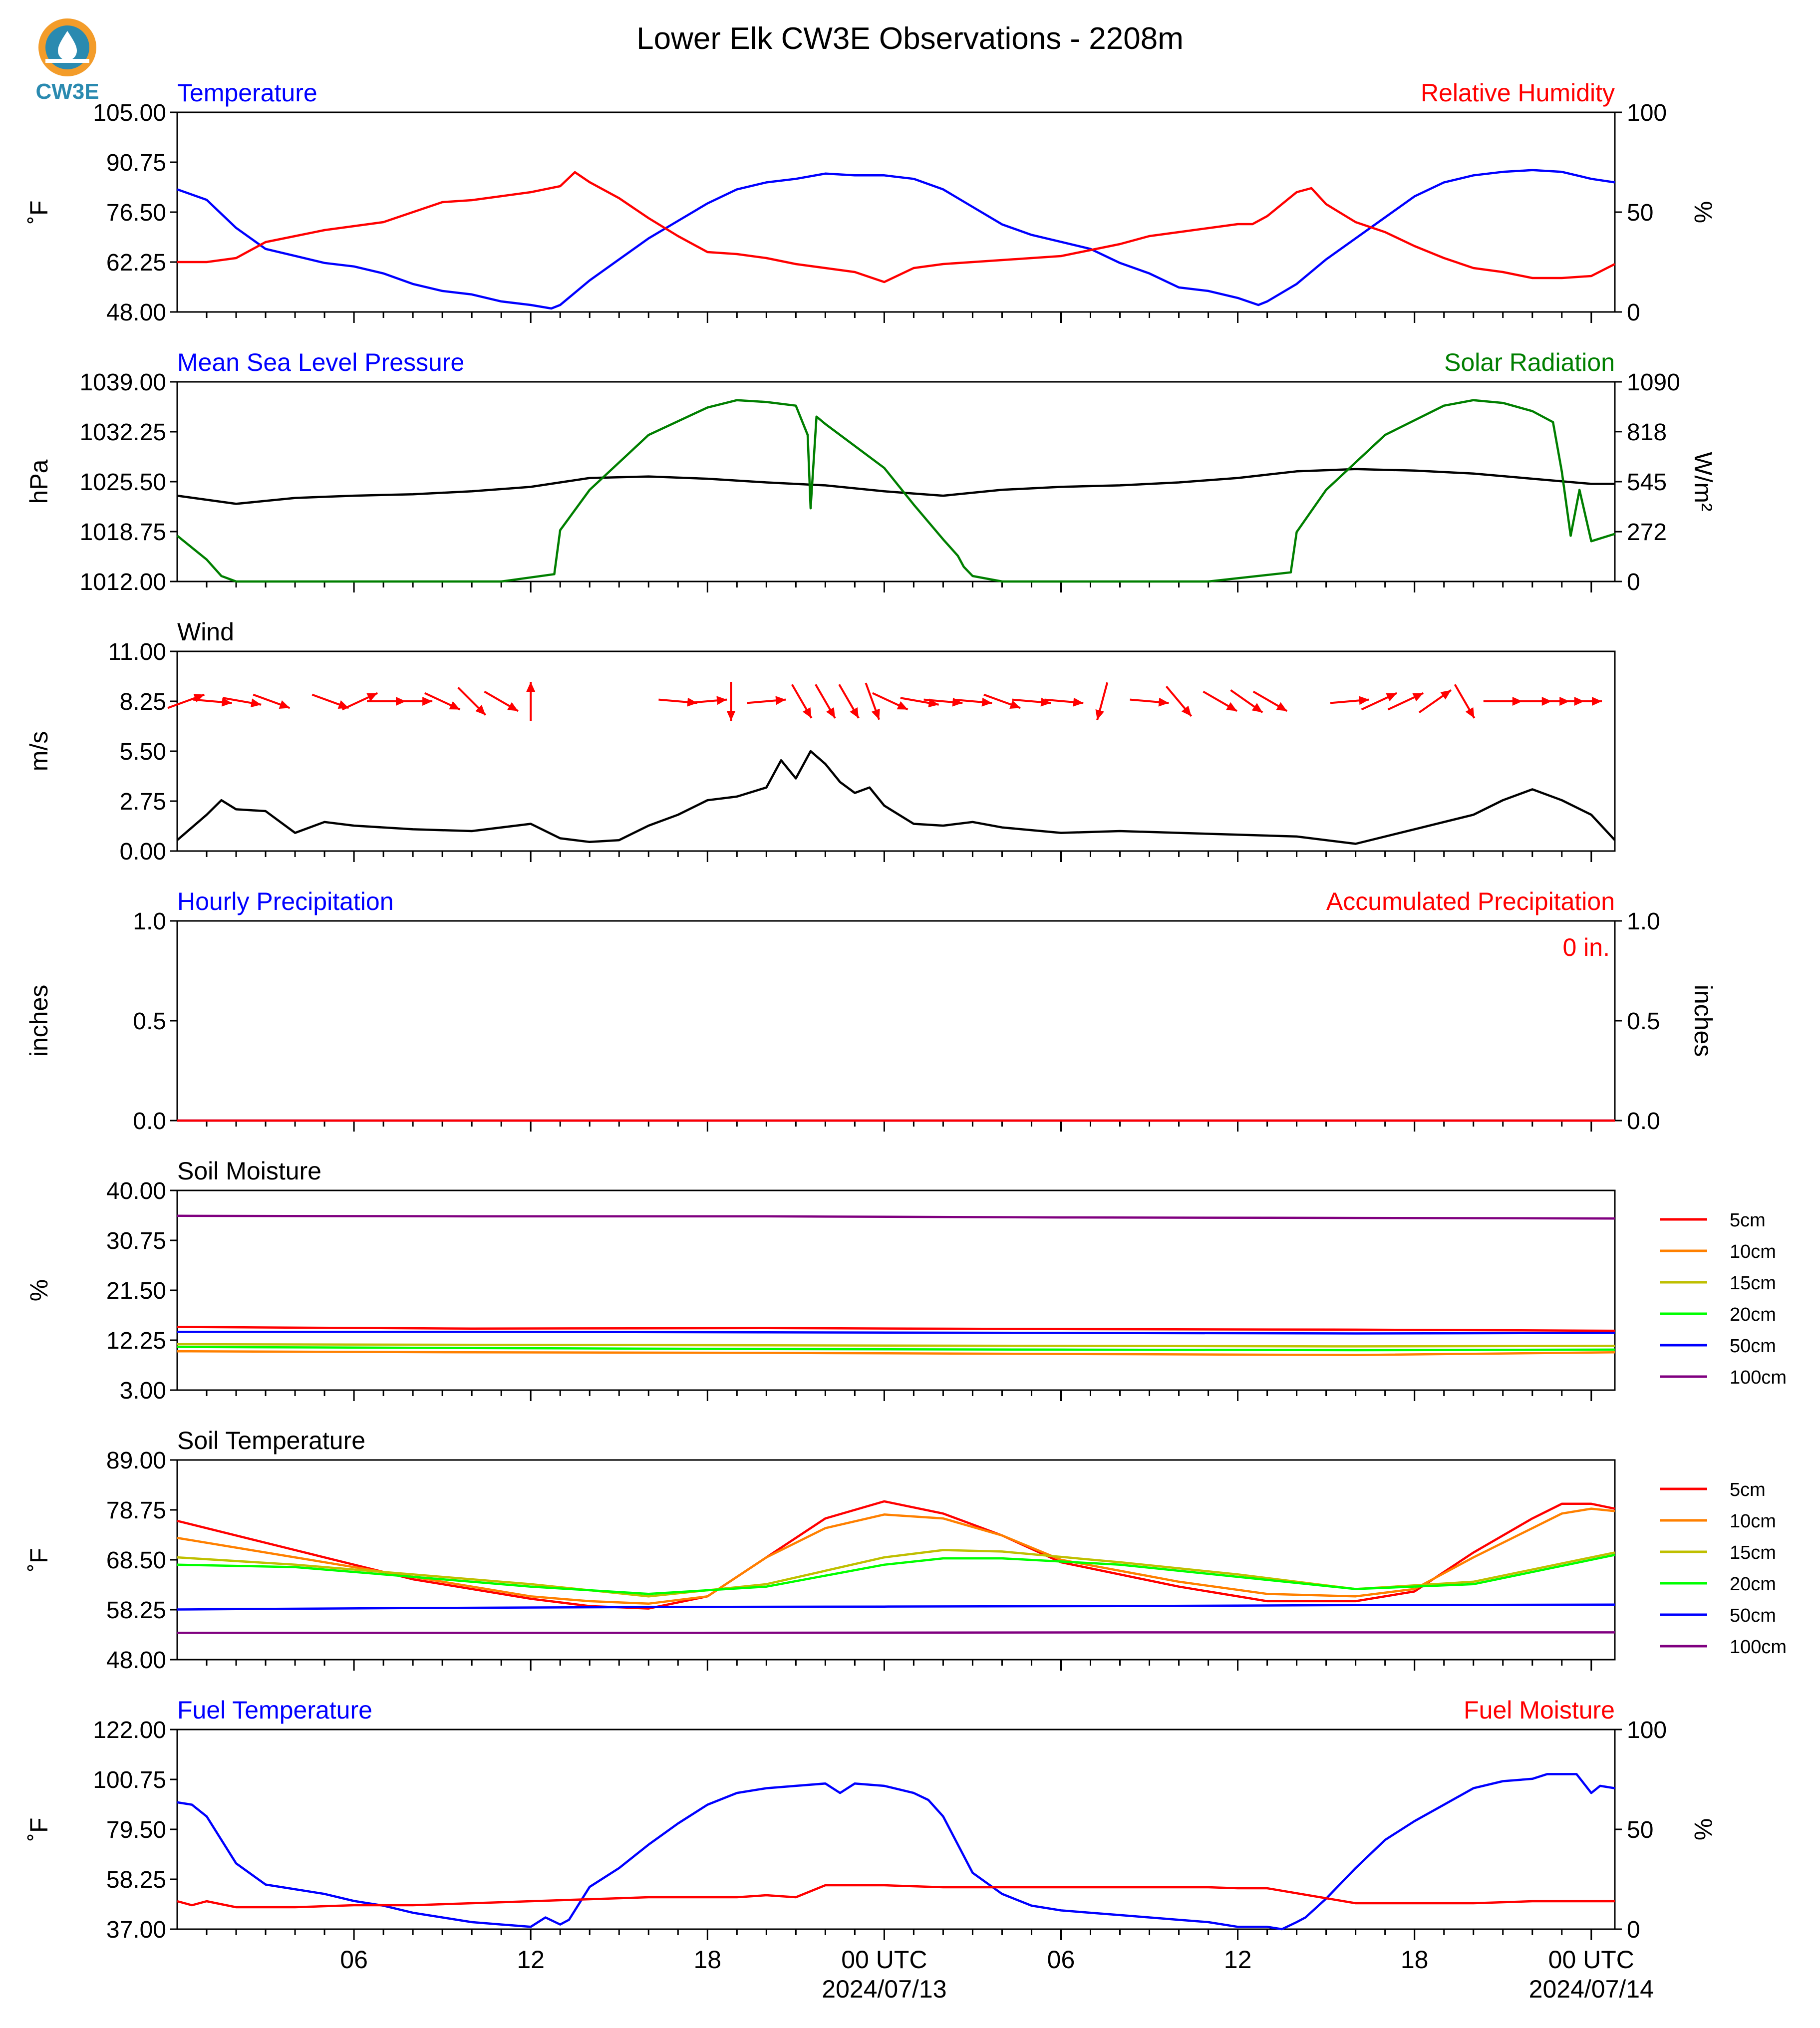  I want to click on cw3e-logo: CW3E, so click(75, 60).